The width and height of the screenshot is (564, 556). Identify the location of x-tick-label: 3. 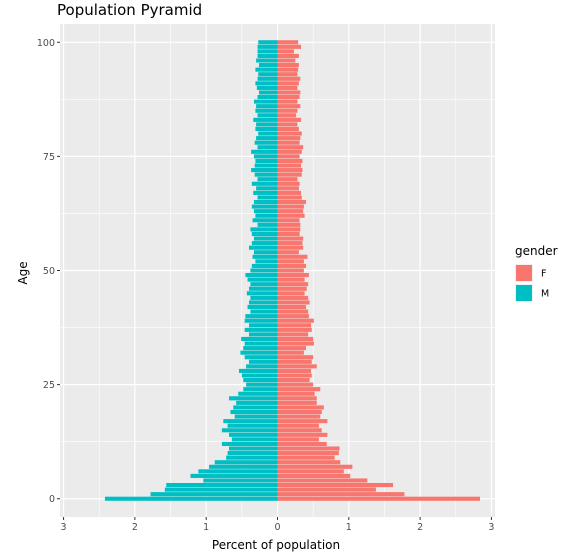
(491, 527).